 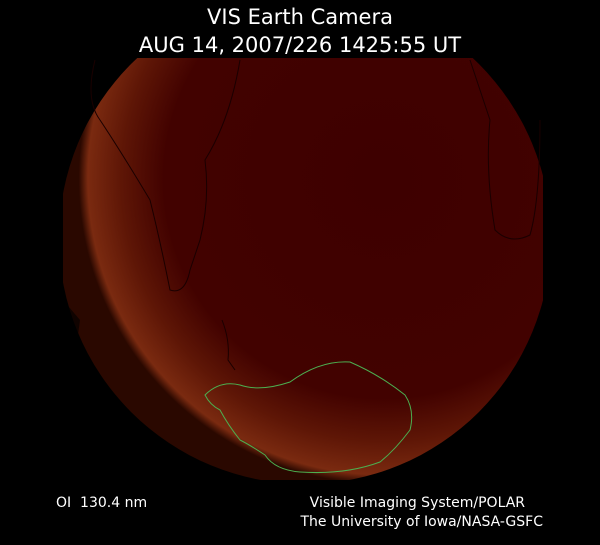 What do you see at coordinates (300, 17) in the screenshot?
I see `title: VIS Earth Camera` at bounding box center [300, 17].